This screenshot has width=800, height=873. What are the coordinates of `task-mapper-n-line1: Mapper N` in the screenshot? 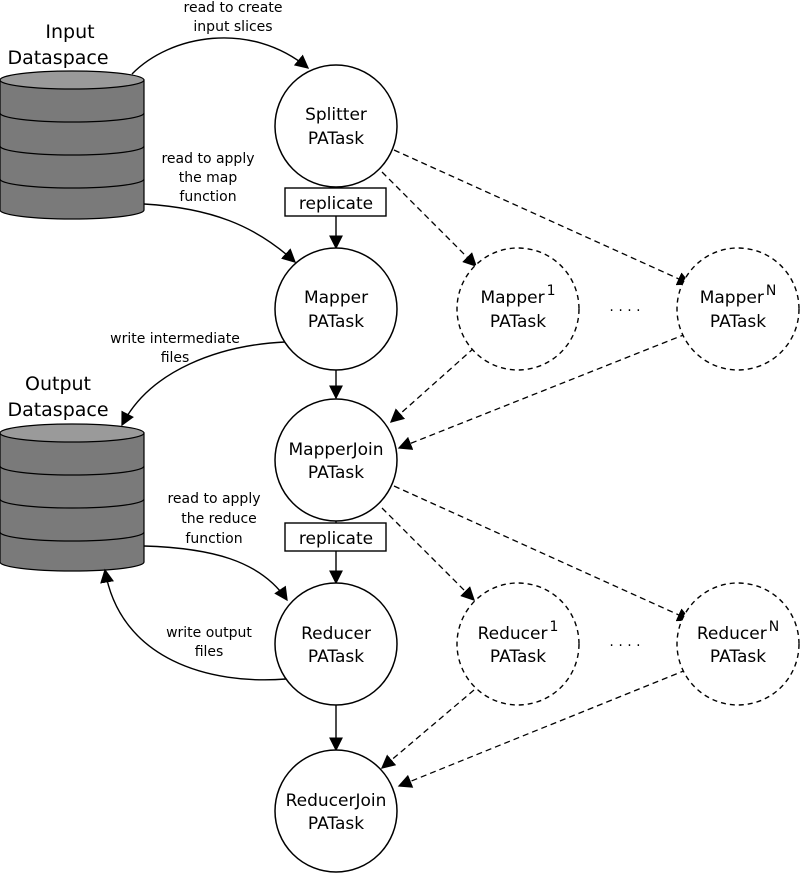 It's located at (738, 295).